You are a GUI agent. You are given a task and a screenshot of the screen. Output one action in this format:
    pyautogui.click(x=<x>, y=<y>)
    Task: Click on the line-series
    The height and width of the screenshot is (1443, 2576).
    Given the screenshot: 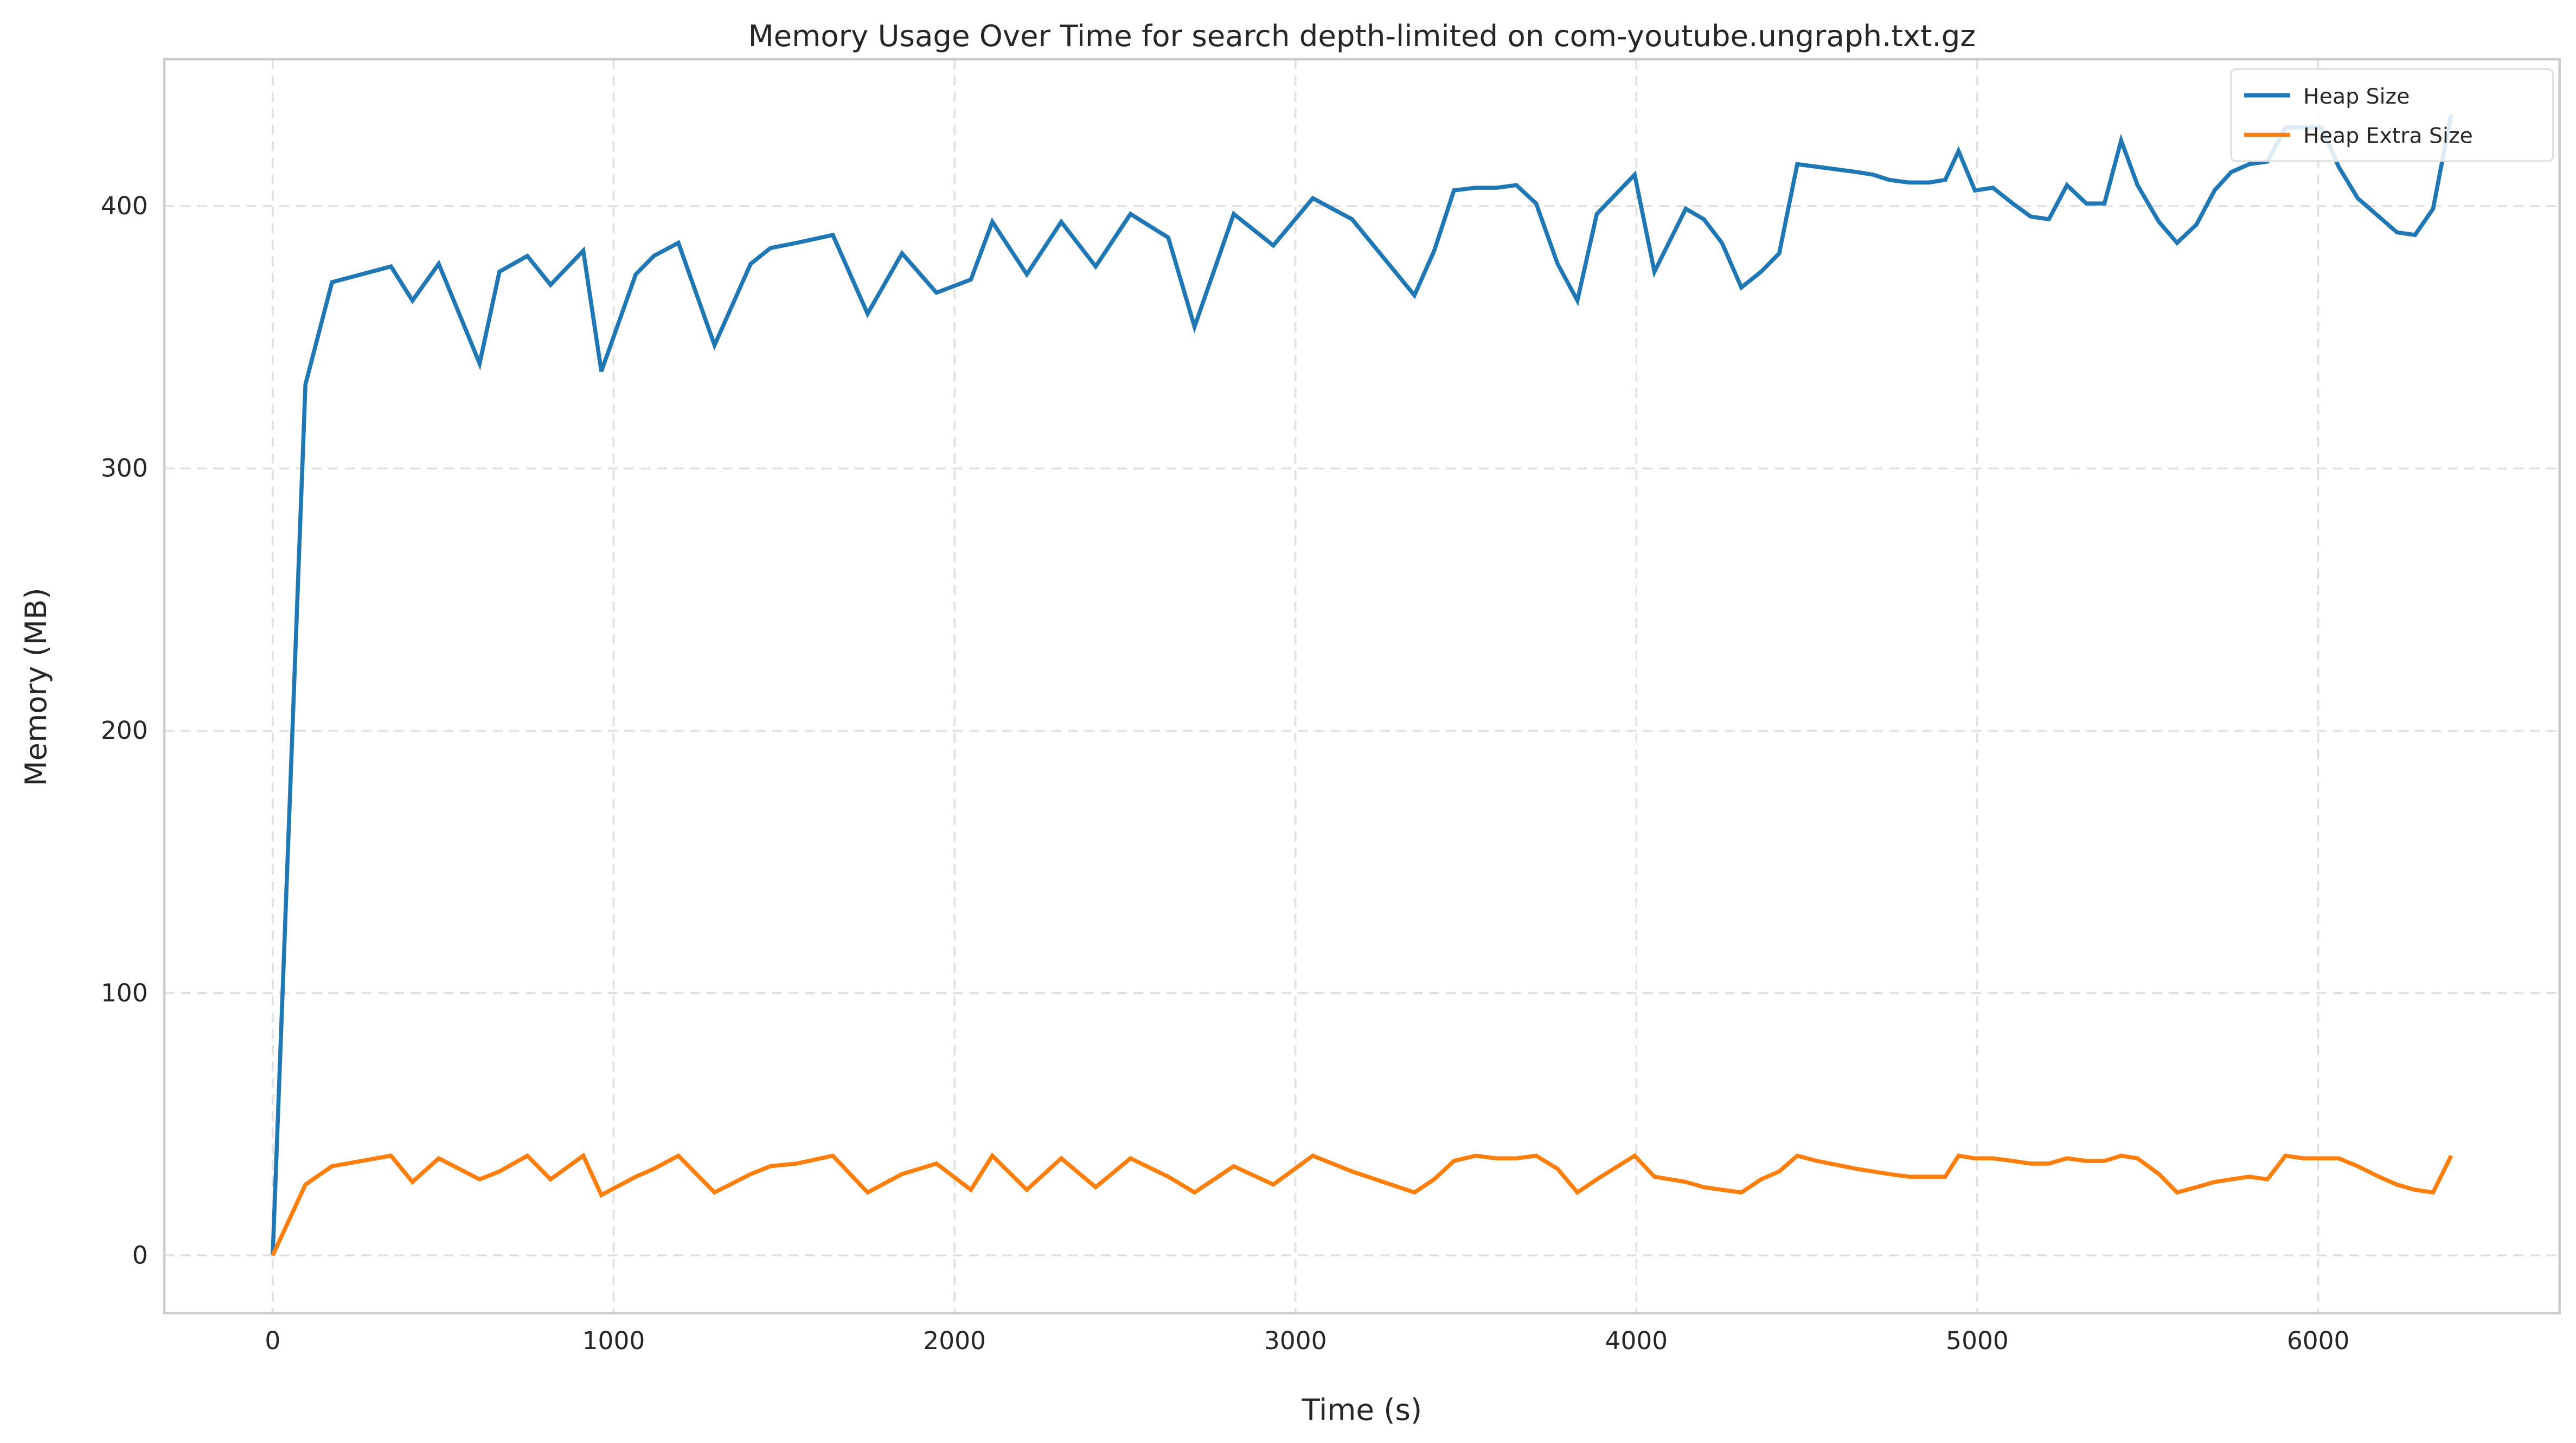 What is the action you would take?
    pyautogui.click(x=1362, y=1204)
    